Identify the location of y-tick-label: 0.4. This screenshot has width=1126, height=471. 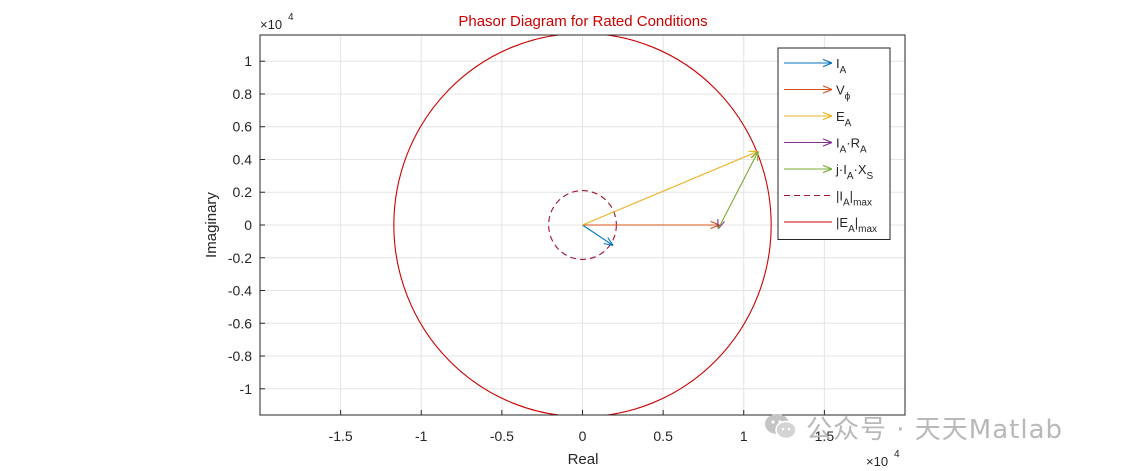
(243, 159).